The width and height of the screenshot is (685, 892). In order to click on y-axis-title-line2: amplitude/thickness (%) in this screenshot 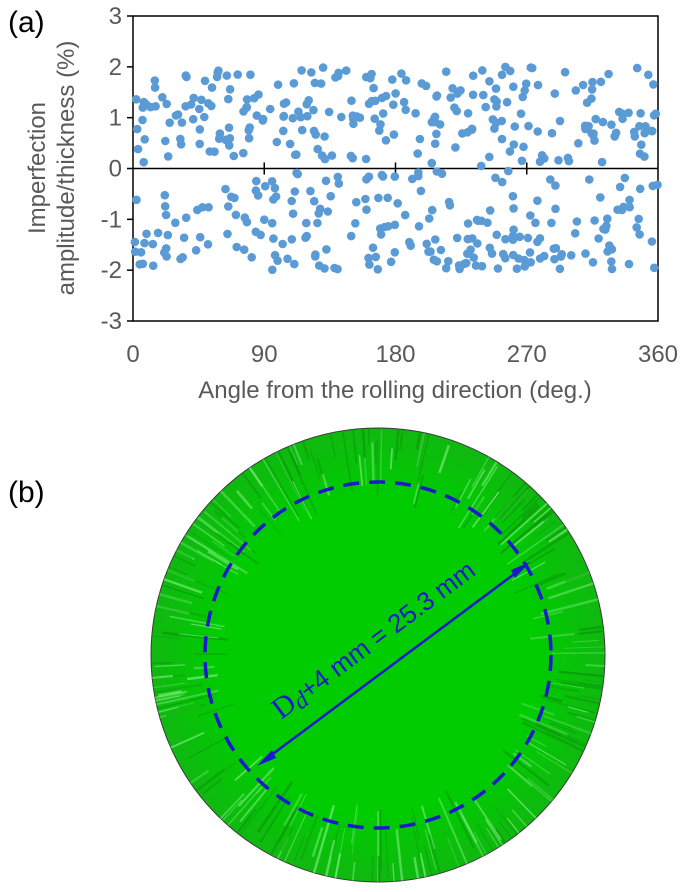, I will do `click(66, 168)`.